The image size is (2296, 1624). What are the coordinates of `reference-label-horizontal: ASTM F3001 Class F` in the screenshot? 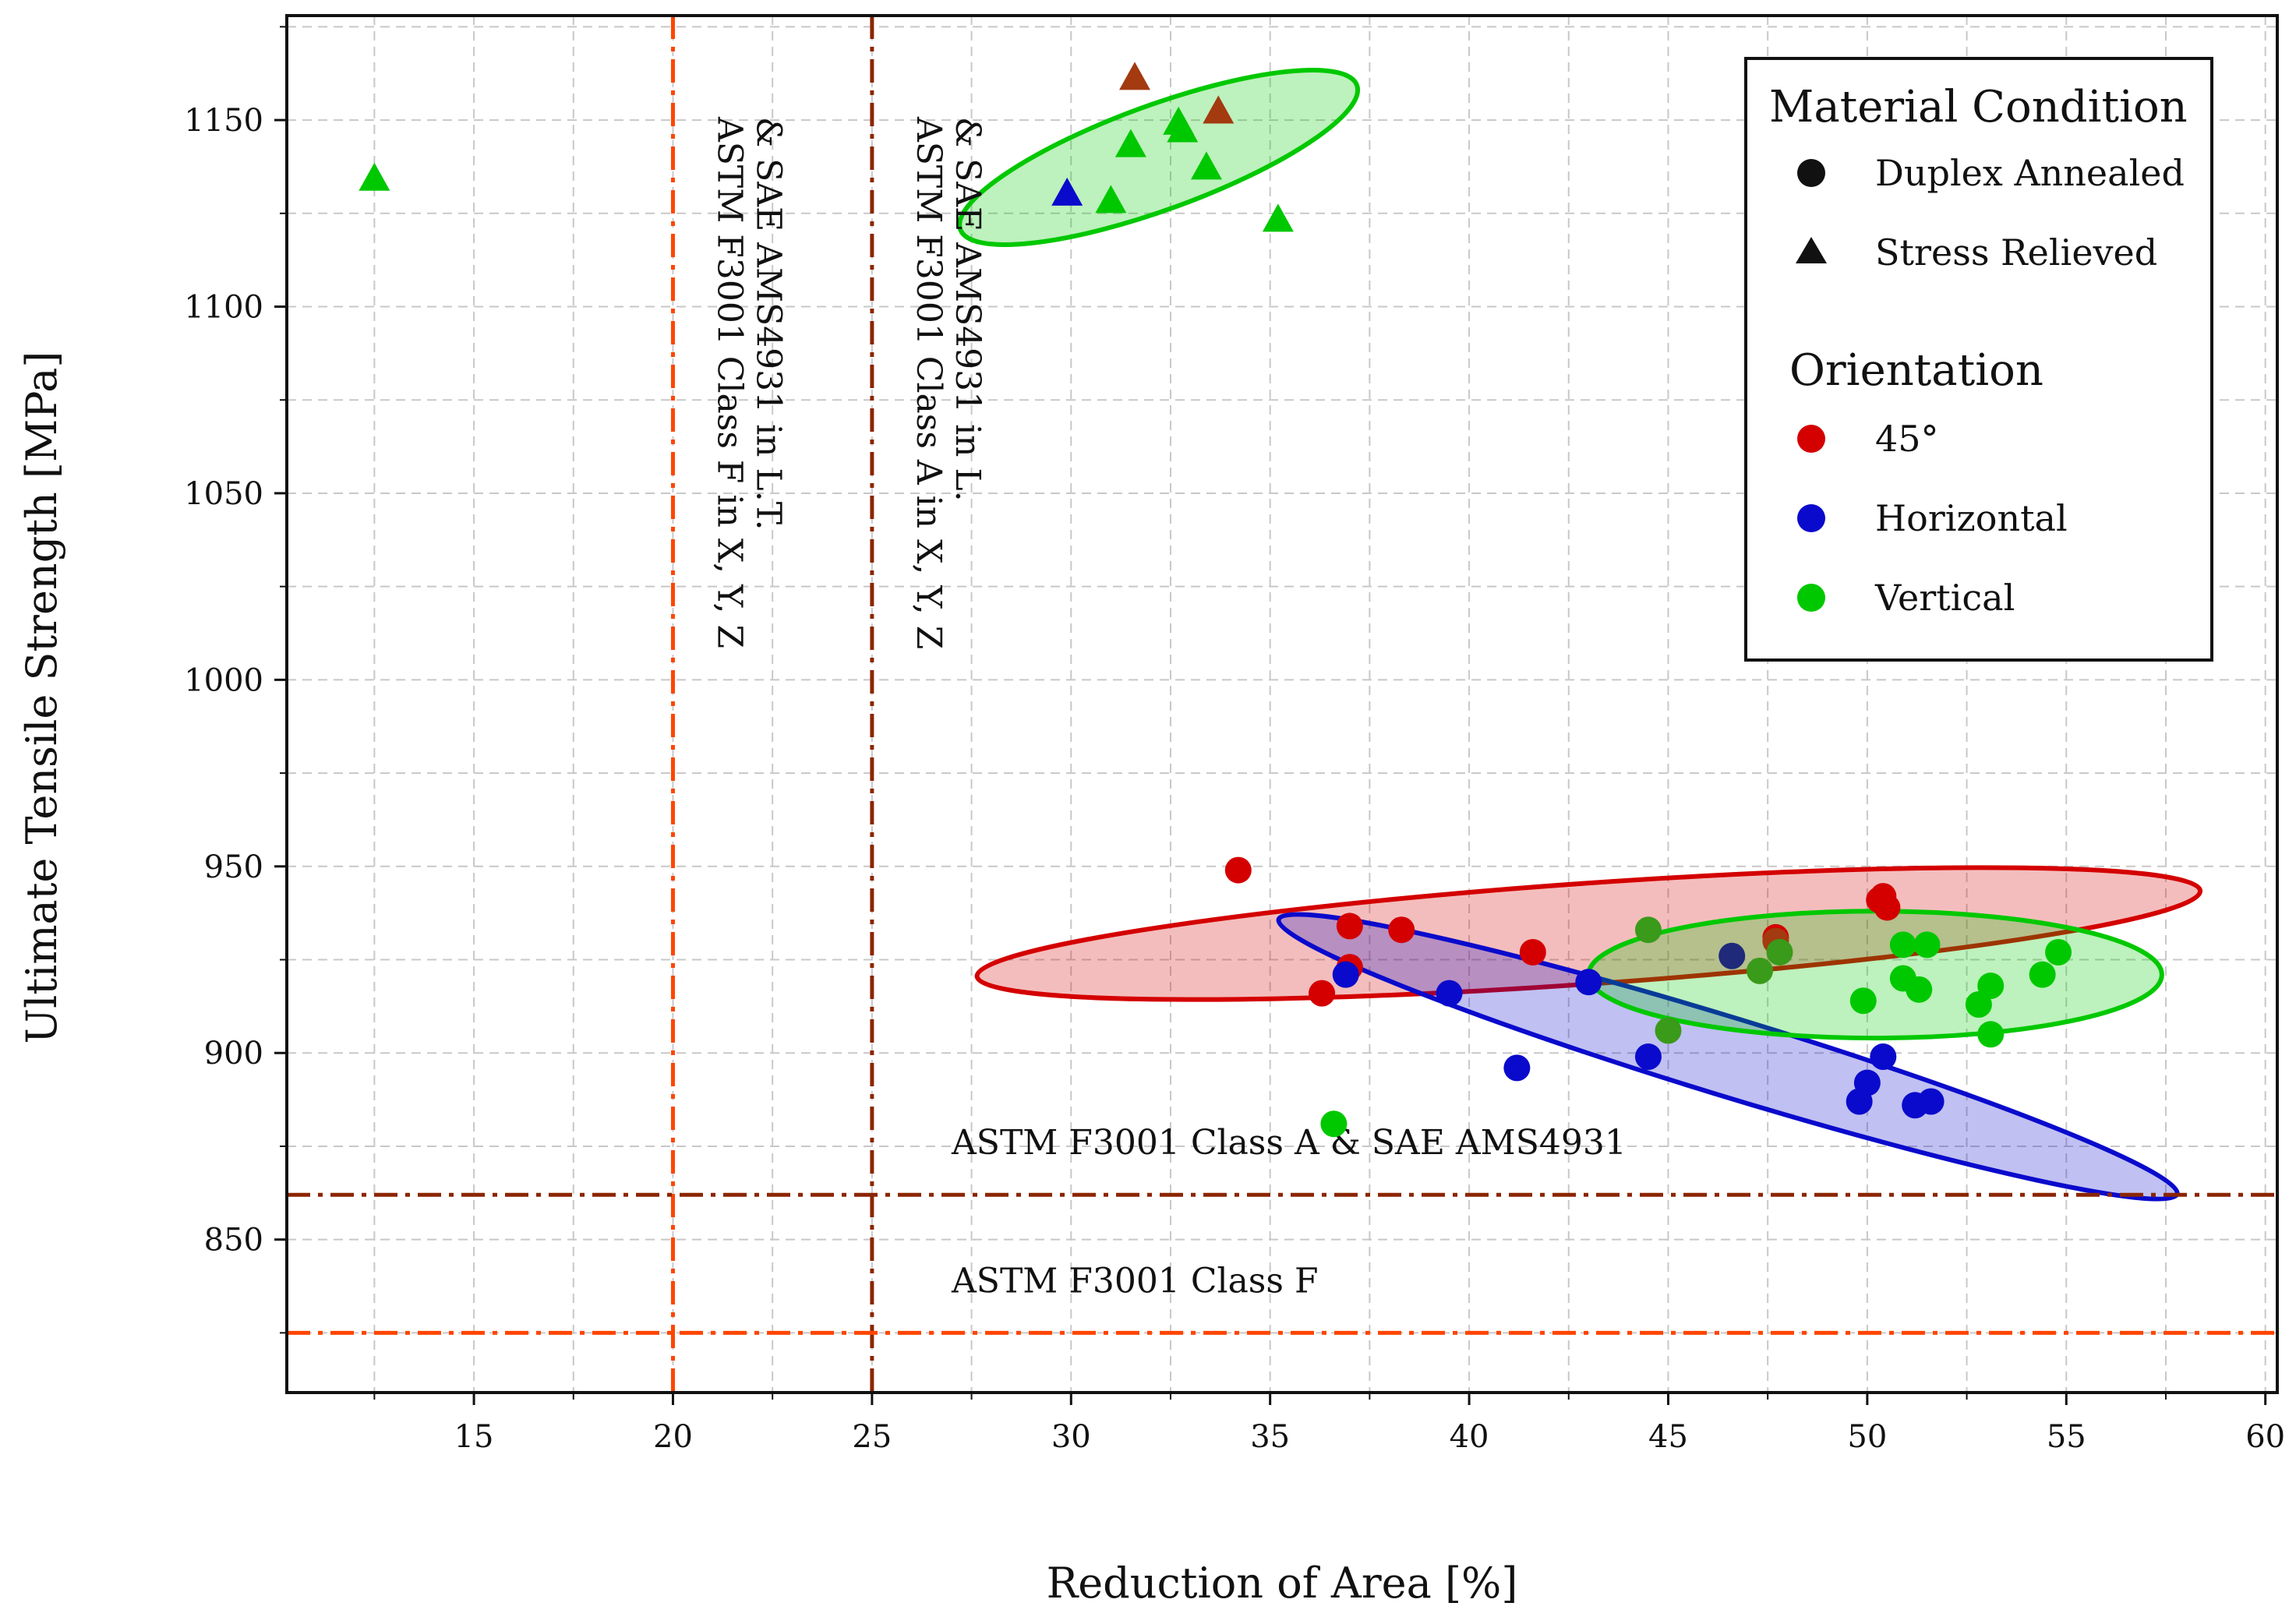 It's located at (1134, 1281).